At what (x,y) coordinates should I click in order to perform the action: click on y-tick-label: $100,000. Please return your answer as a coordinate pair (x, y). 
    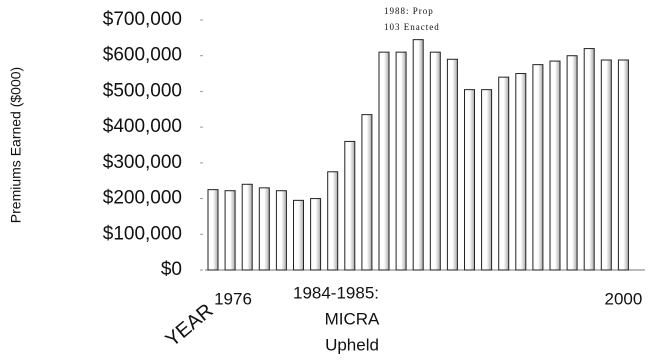
    Looking at the image, I should click on (142, 233).